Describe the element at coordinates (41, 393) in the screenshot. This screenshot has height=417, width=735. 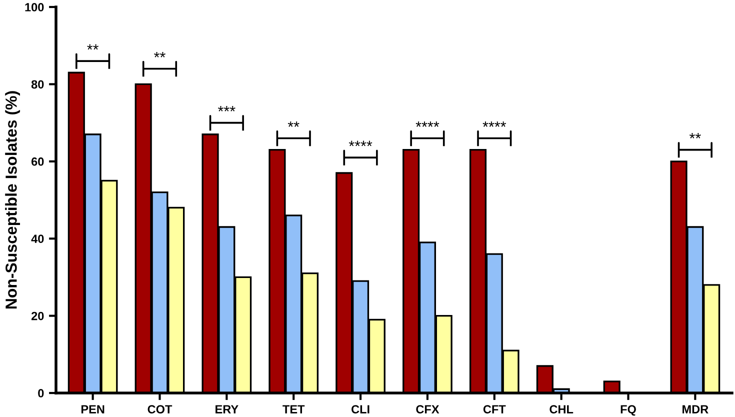
I see `y-tick-label: 0` at that location.